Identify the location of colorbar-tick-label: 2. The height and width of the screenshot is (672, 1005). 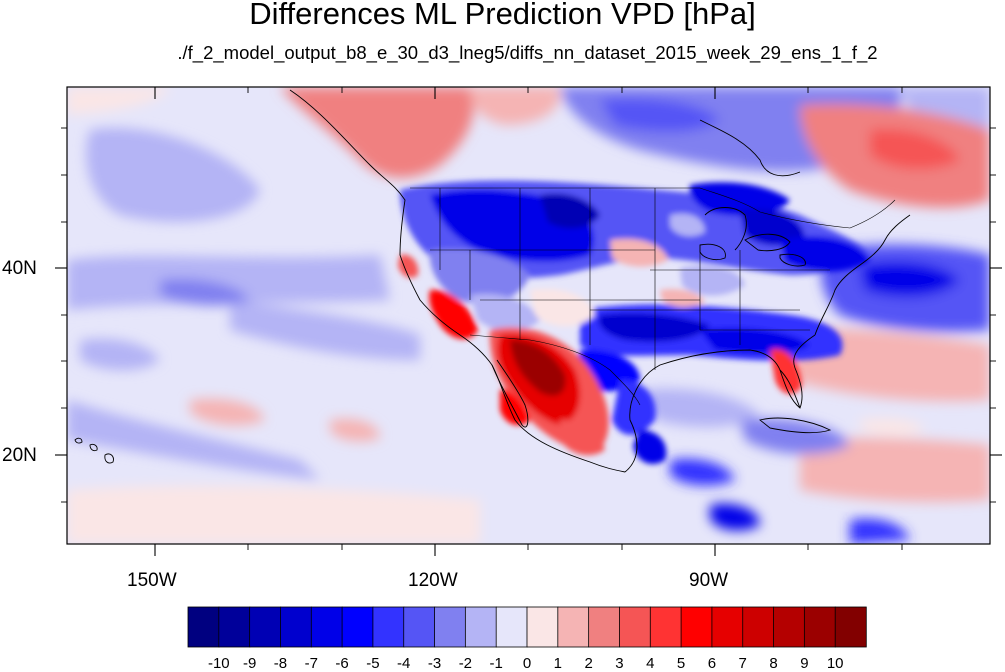
(588, 663).